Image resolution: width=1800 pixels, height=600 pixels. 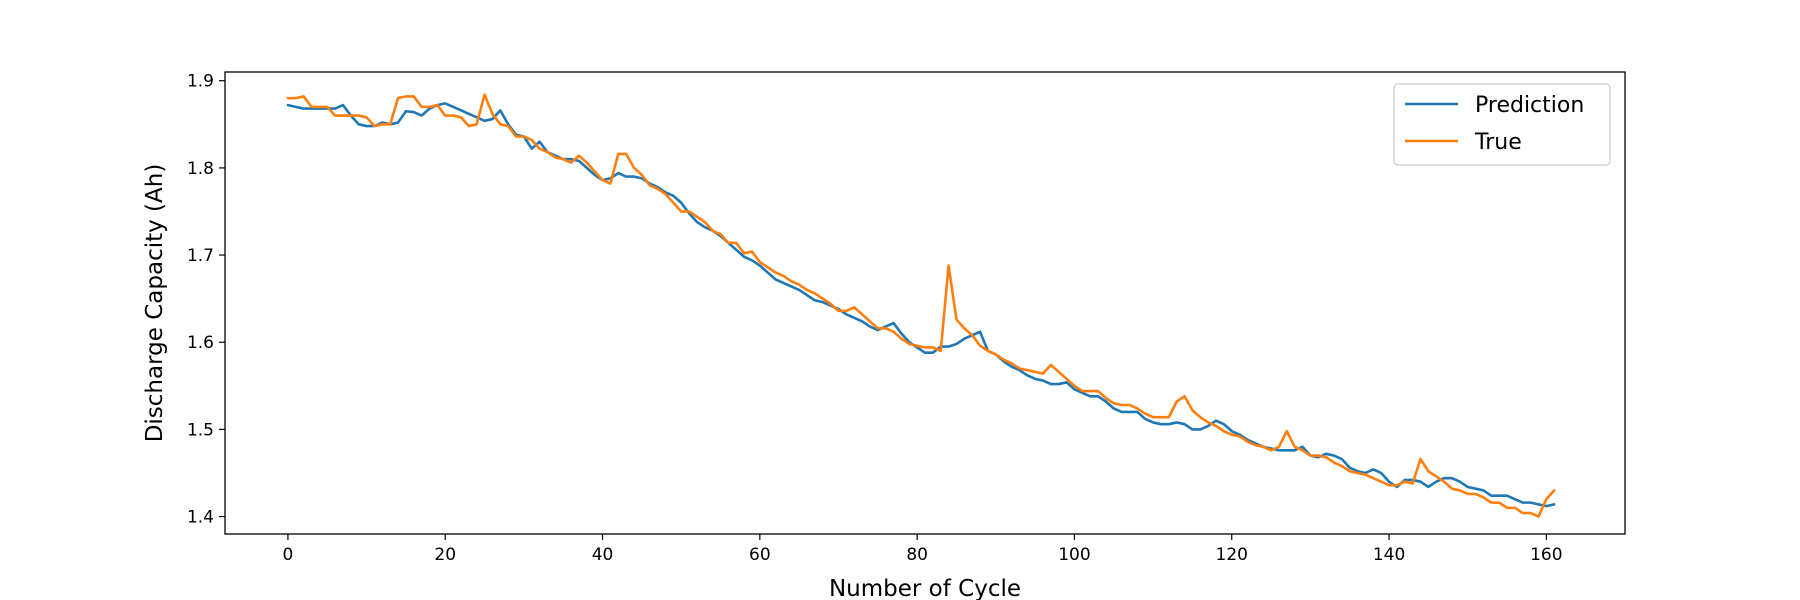 What do you see at coordinates (1546, 555) in the screenshot?
I see `x-tick-label: 160` at bounding box center [1546, 555].